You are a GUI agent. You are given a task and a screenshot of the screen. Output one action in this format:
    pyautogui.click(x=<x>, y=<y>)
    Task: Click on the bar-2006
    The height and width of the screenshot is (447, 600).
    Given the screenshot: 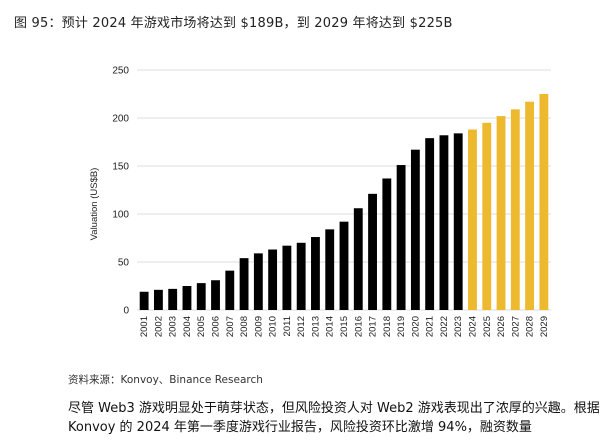 What is the action you would take?
    pyautogui.click(x=215, y=295)
    